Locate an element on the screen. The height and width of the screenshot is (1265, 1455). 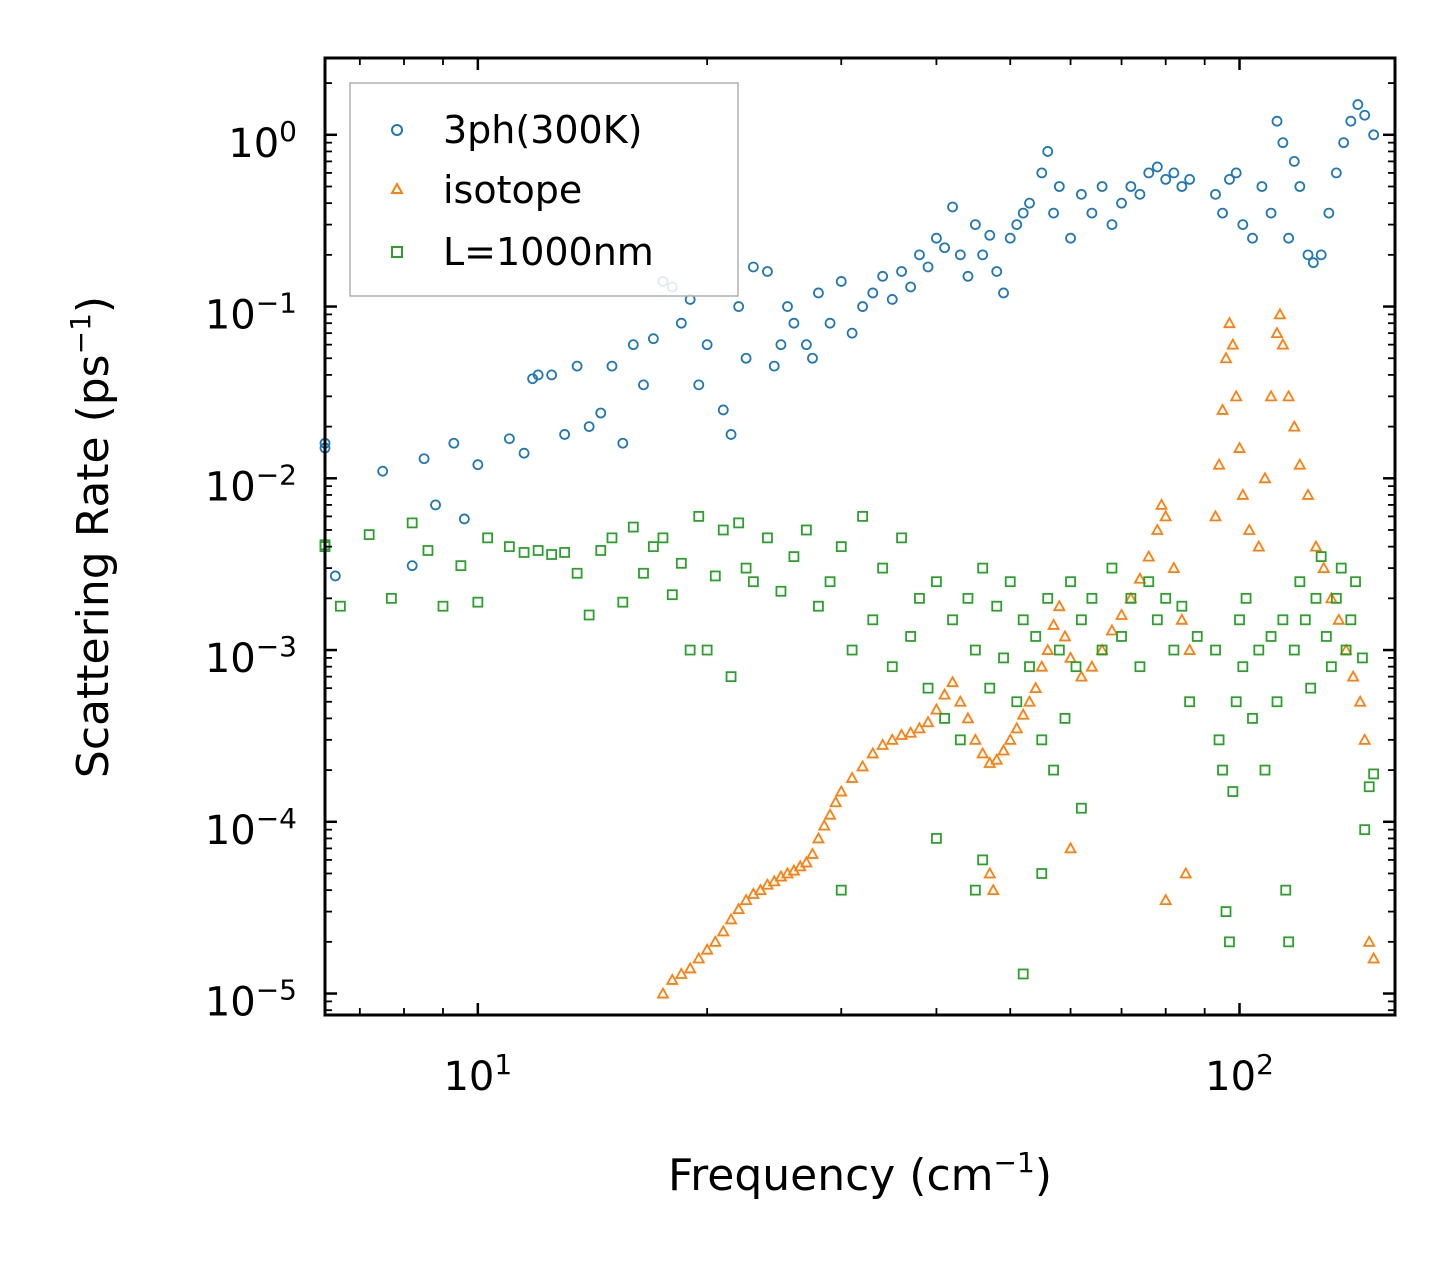
legend-box is located at coordinates (544, 189).